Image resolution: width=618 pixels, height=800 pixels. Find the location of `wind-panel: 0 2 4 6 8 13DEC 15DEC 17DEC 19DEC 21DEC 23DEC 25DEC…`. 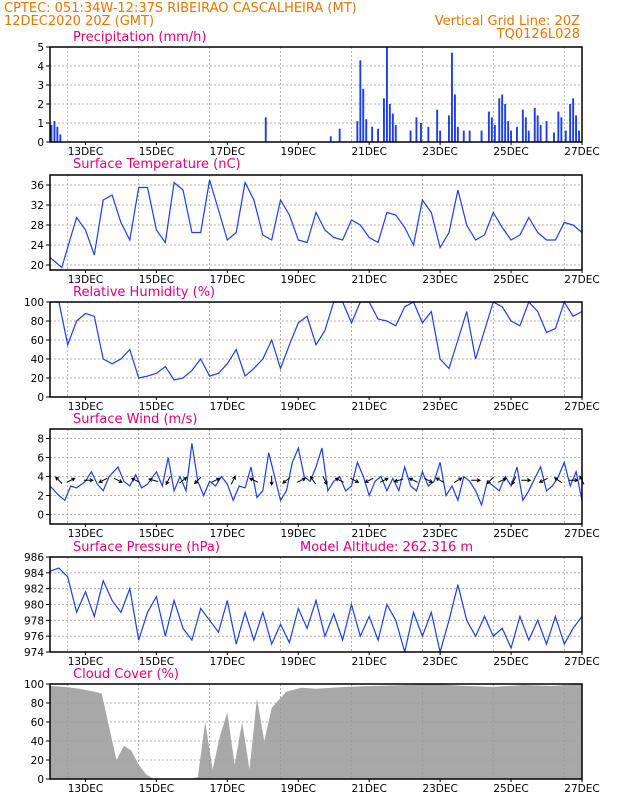

wind-panel: 0 2 4 6 8 13DEC 15DEC 17DEC 19DEC 21DEC 23DEC 25DEC… is located at coordinates (318, 484).